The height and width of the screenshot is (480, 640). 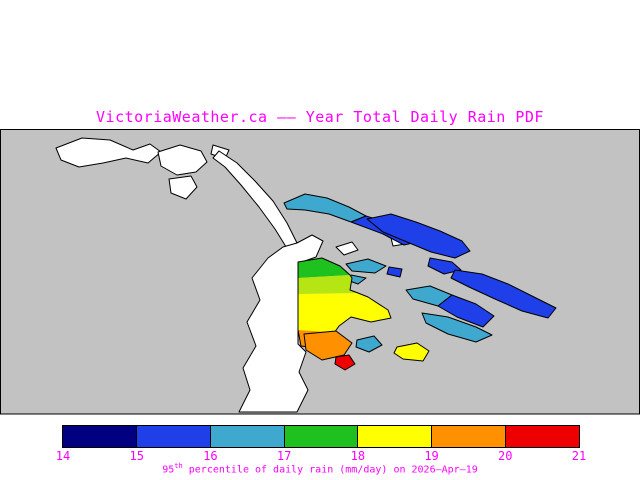 I want to click on rain-patches-blue, so click(x=453, y=270).